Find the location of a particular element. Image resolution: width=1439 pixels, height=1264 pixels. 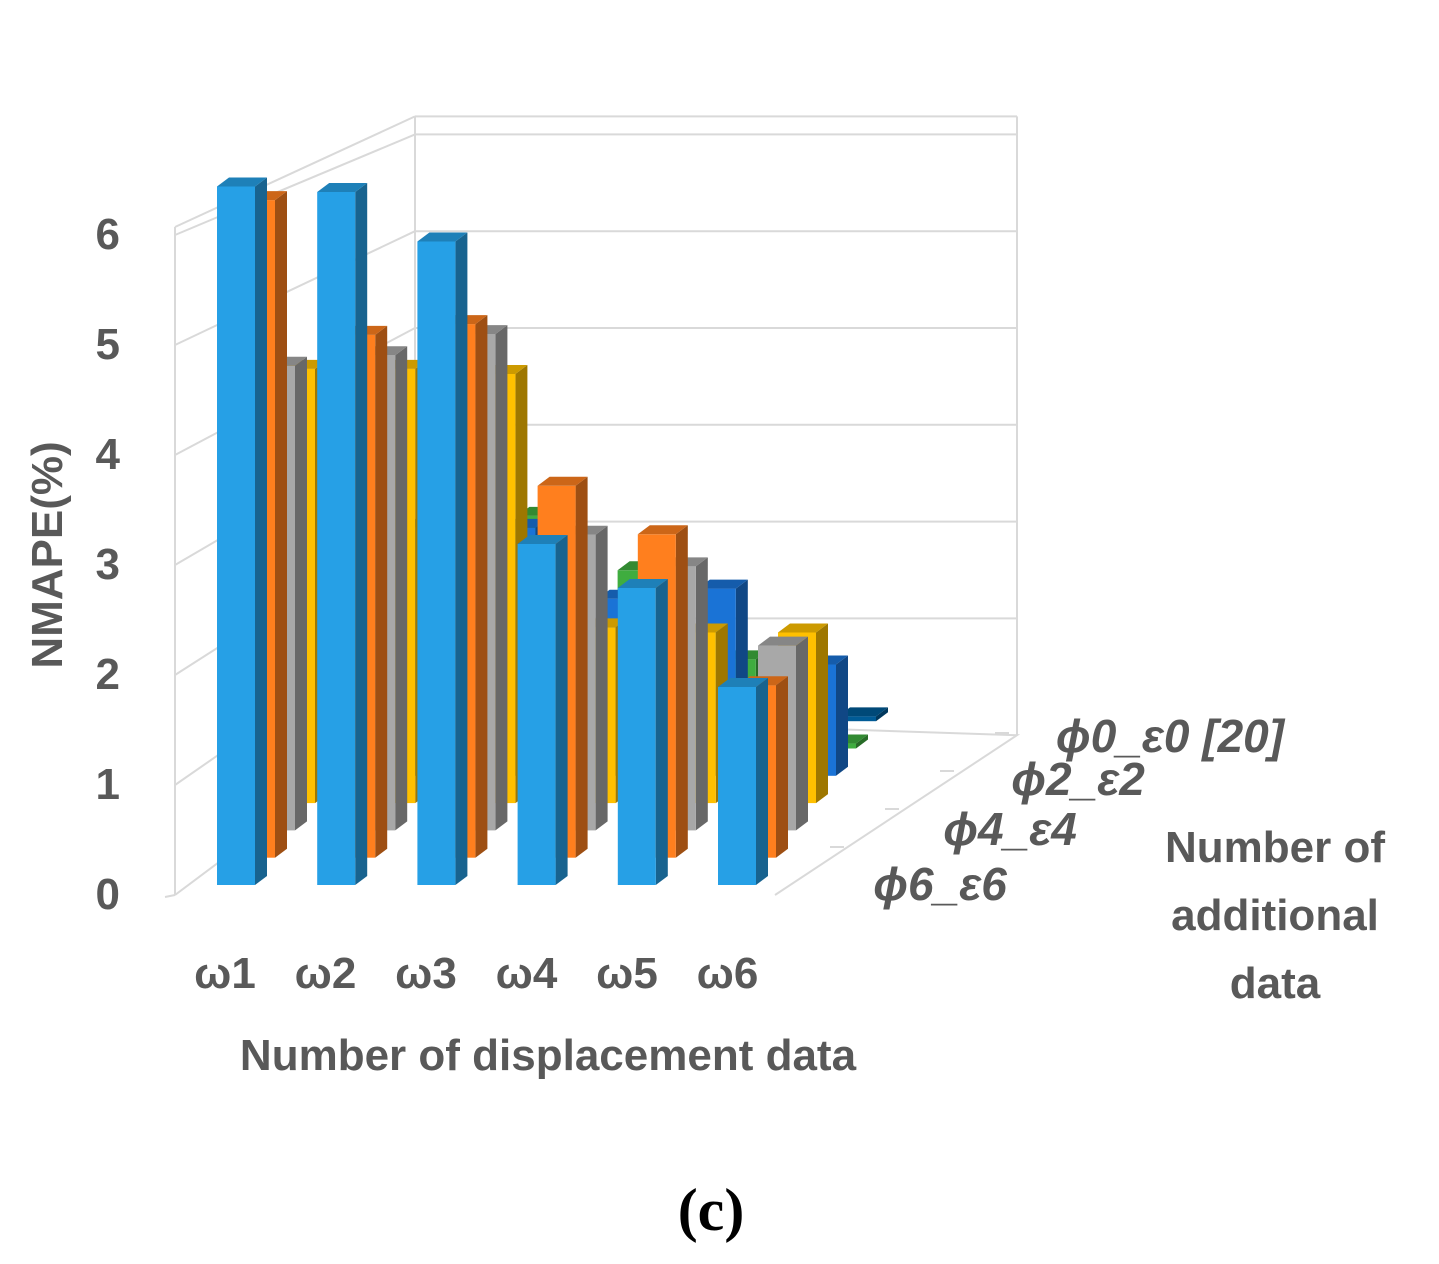

y-axis-label: NMAPE(%) is located at coordinates (47, 554).